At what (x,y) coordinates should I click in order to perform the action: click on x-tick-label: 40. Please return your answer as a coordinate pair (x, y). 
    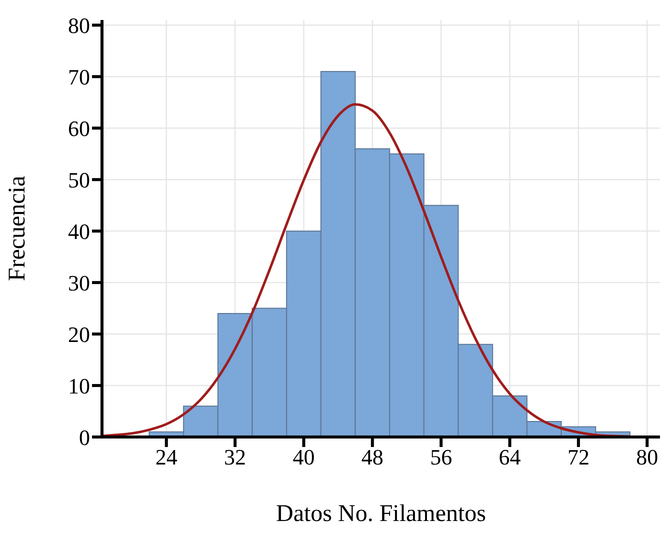
    Looking at the image, I should click on (303, 457).